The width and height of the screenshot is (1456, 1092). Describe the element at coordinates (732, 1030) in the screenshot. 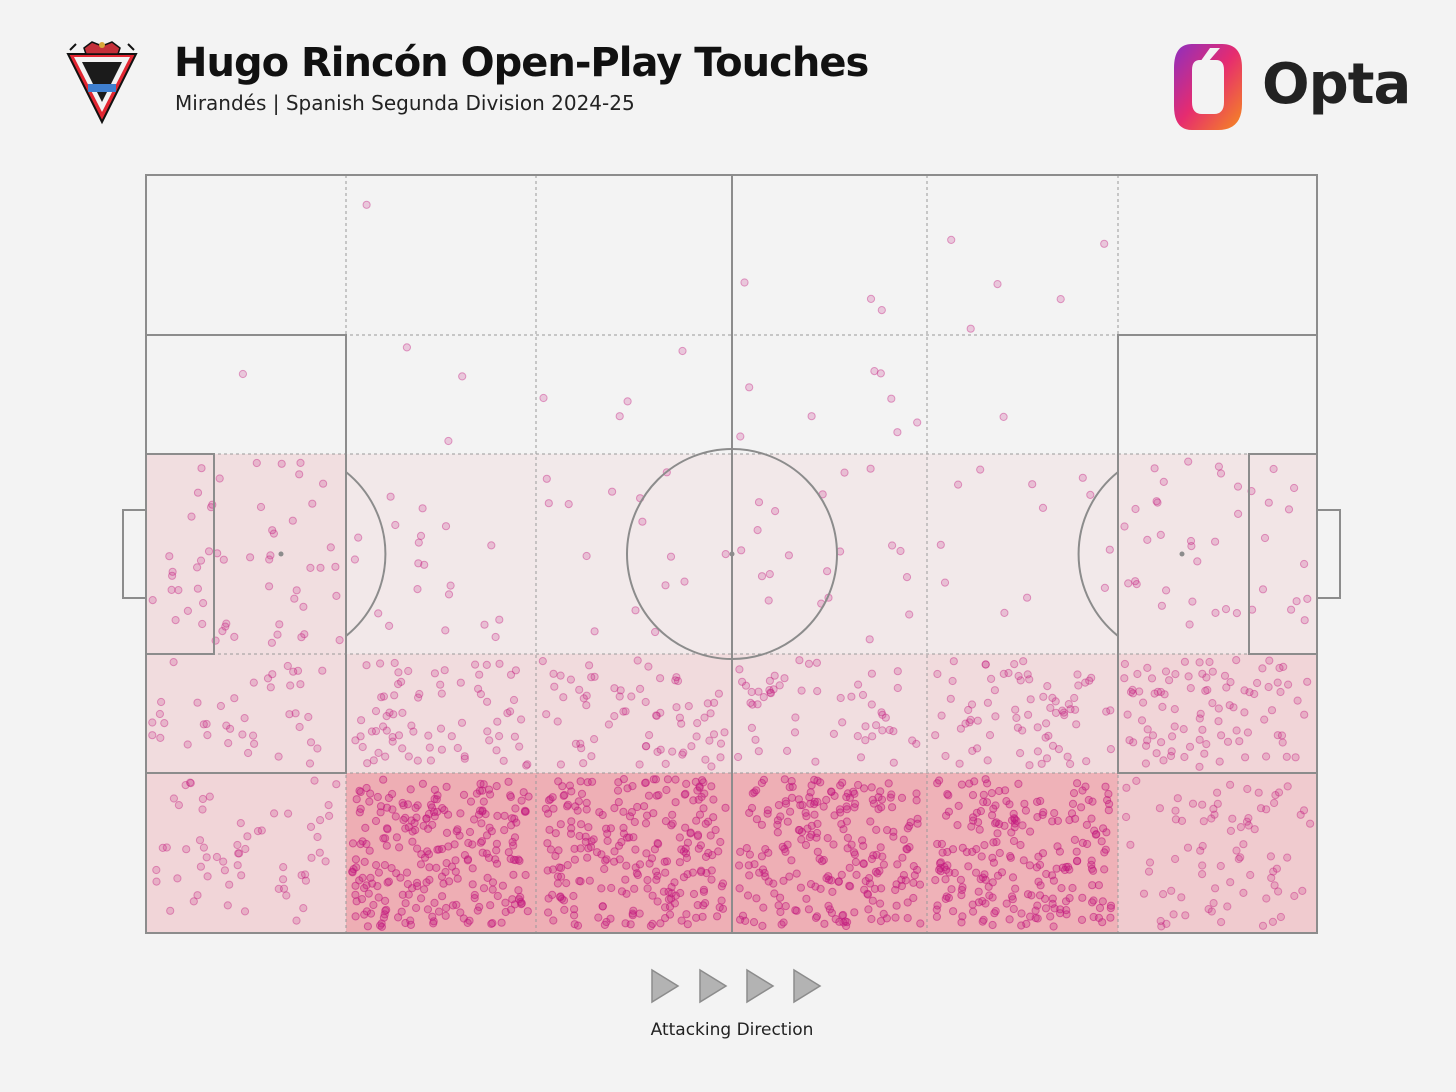

I see `attacking-direction-label: Attacking Direction` at that location.